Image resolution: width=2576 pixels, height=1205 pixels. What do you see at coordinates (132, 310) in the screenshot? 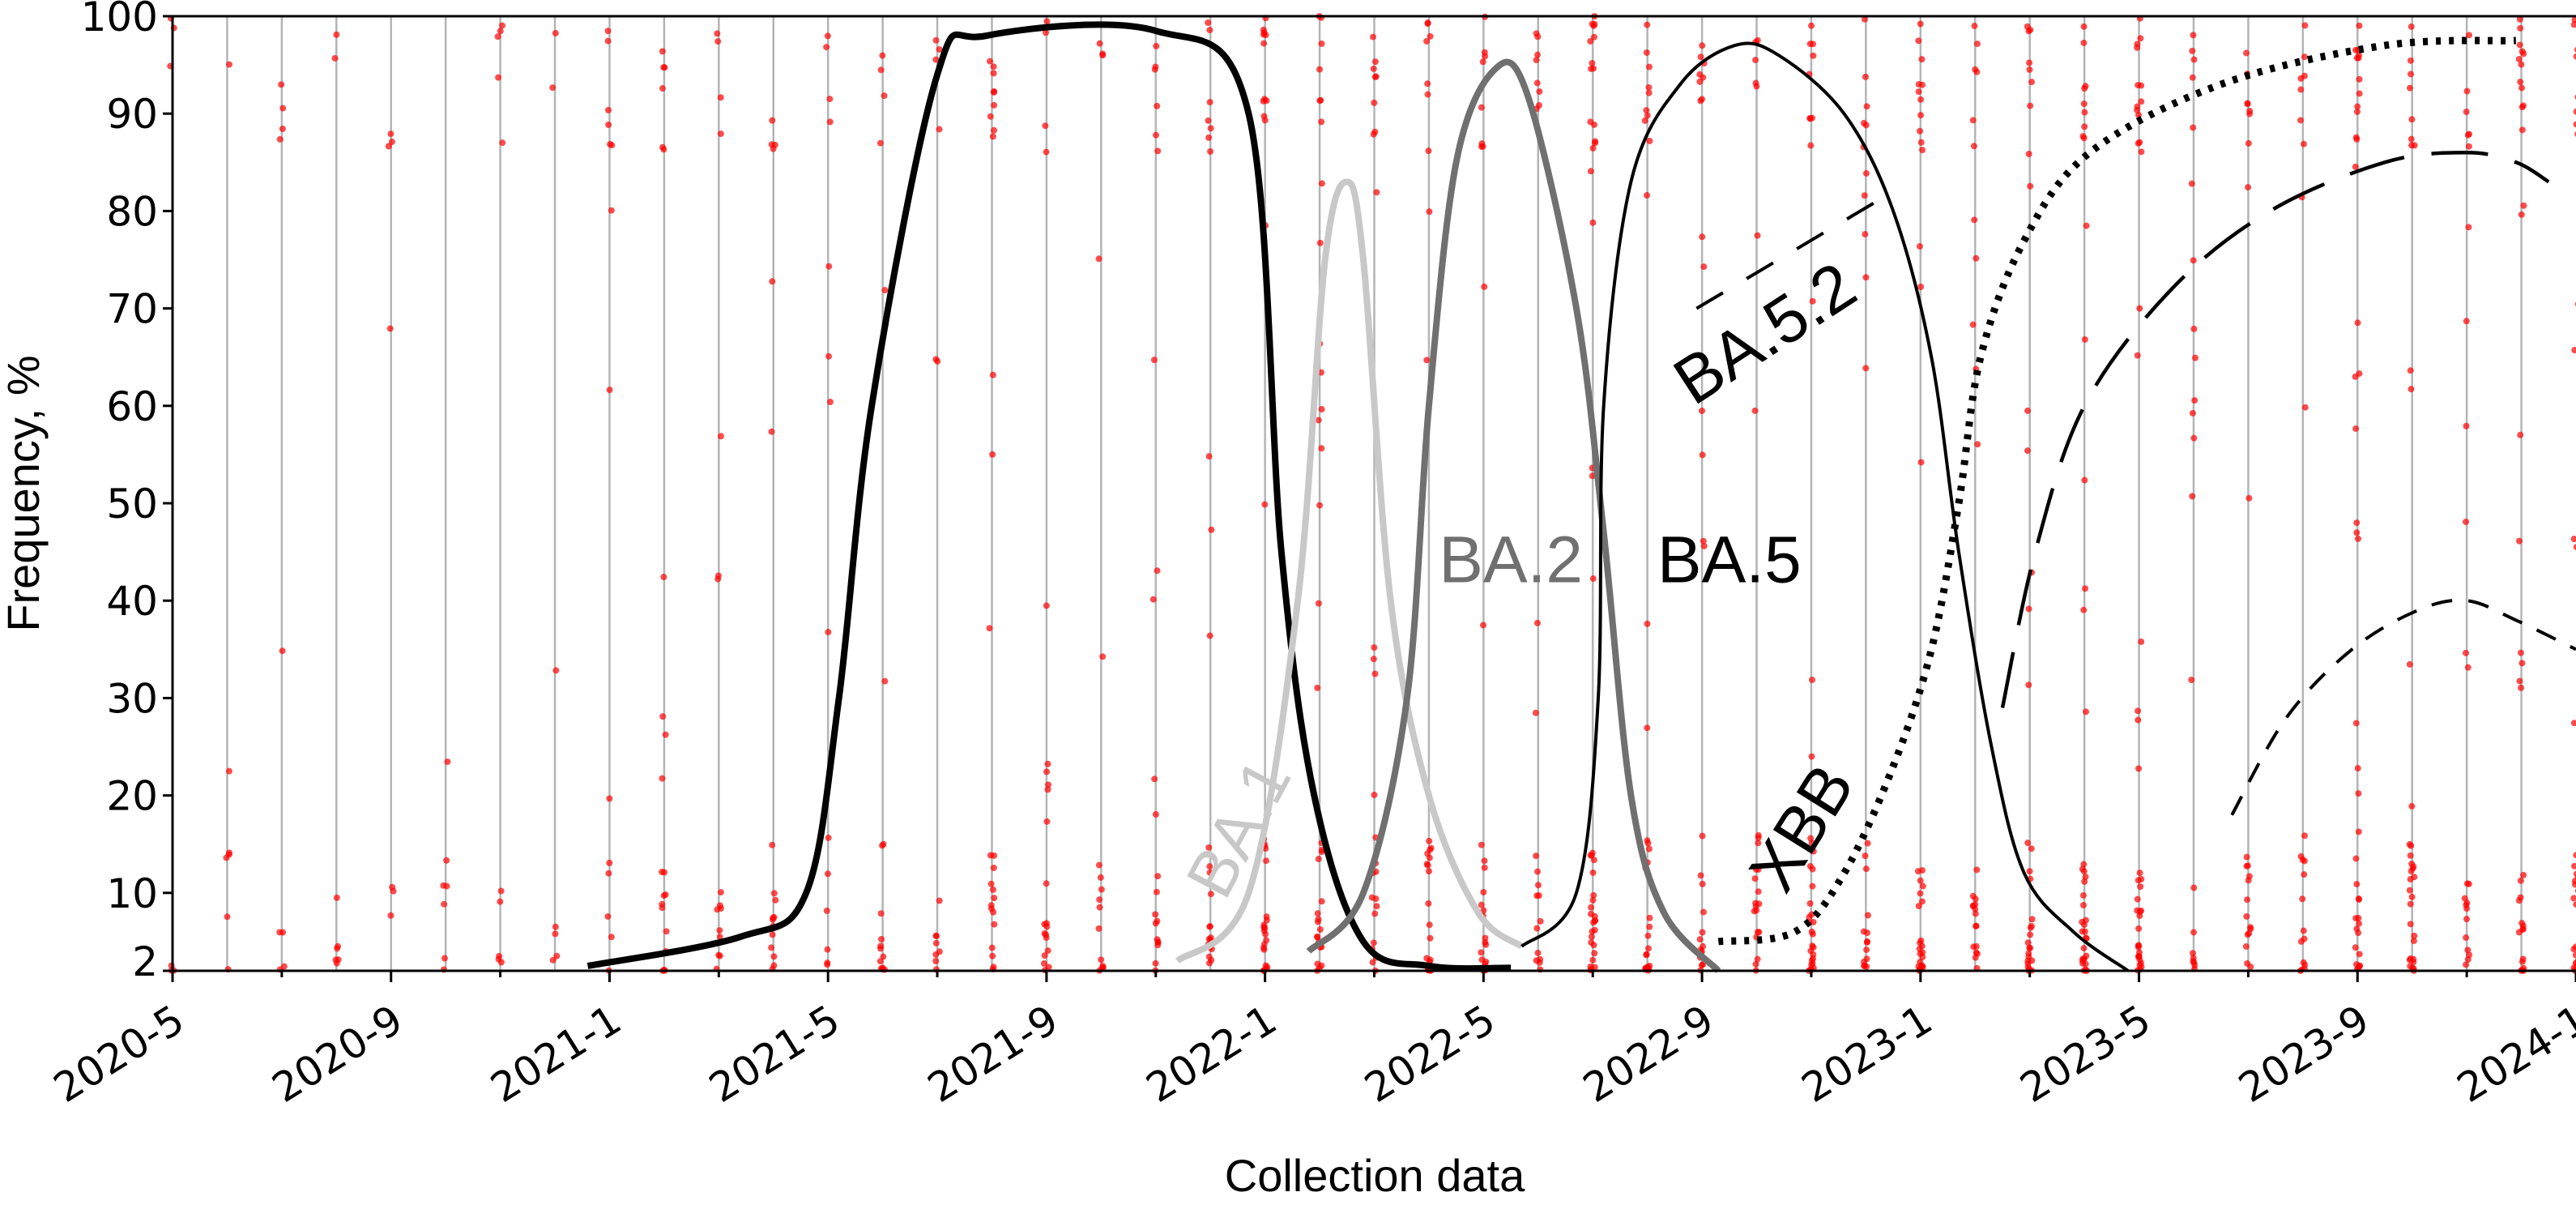
I see `y-tick-label: 70` at bounding box center [132, 310].